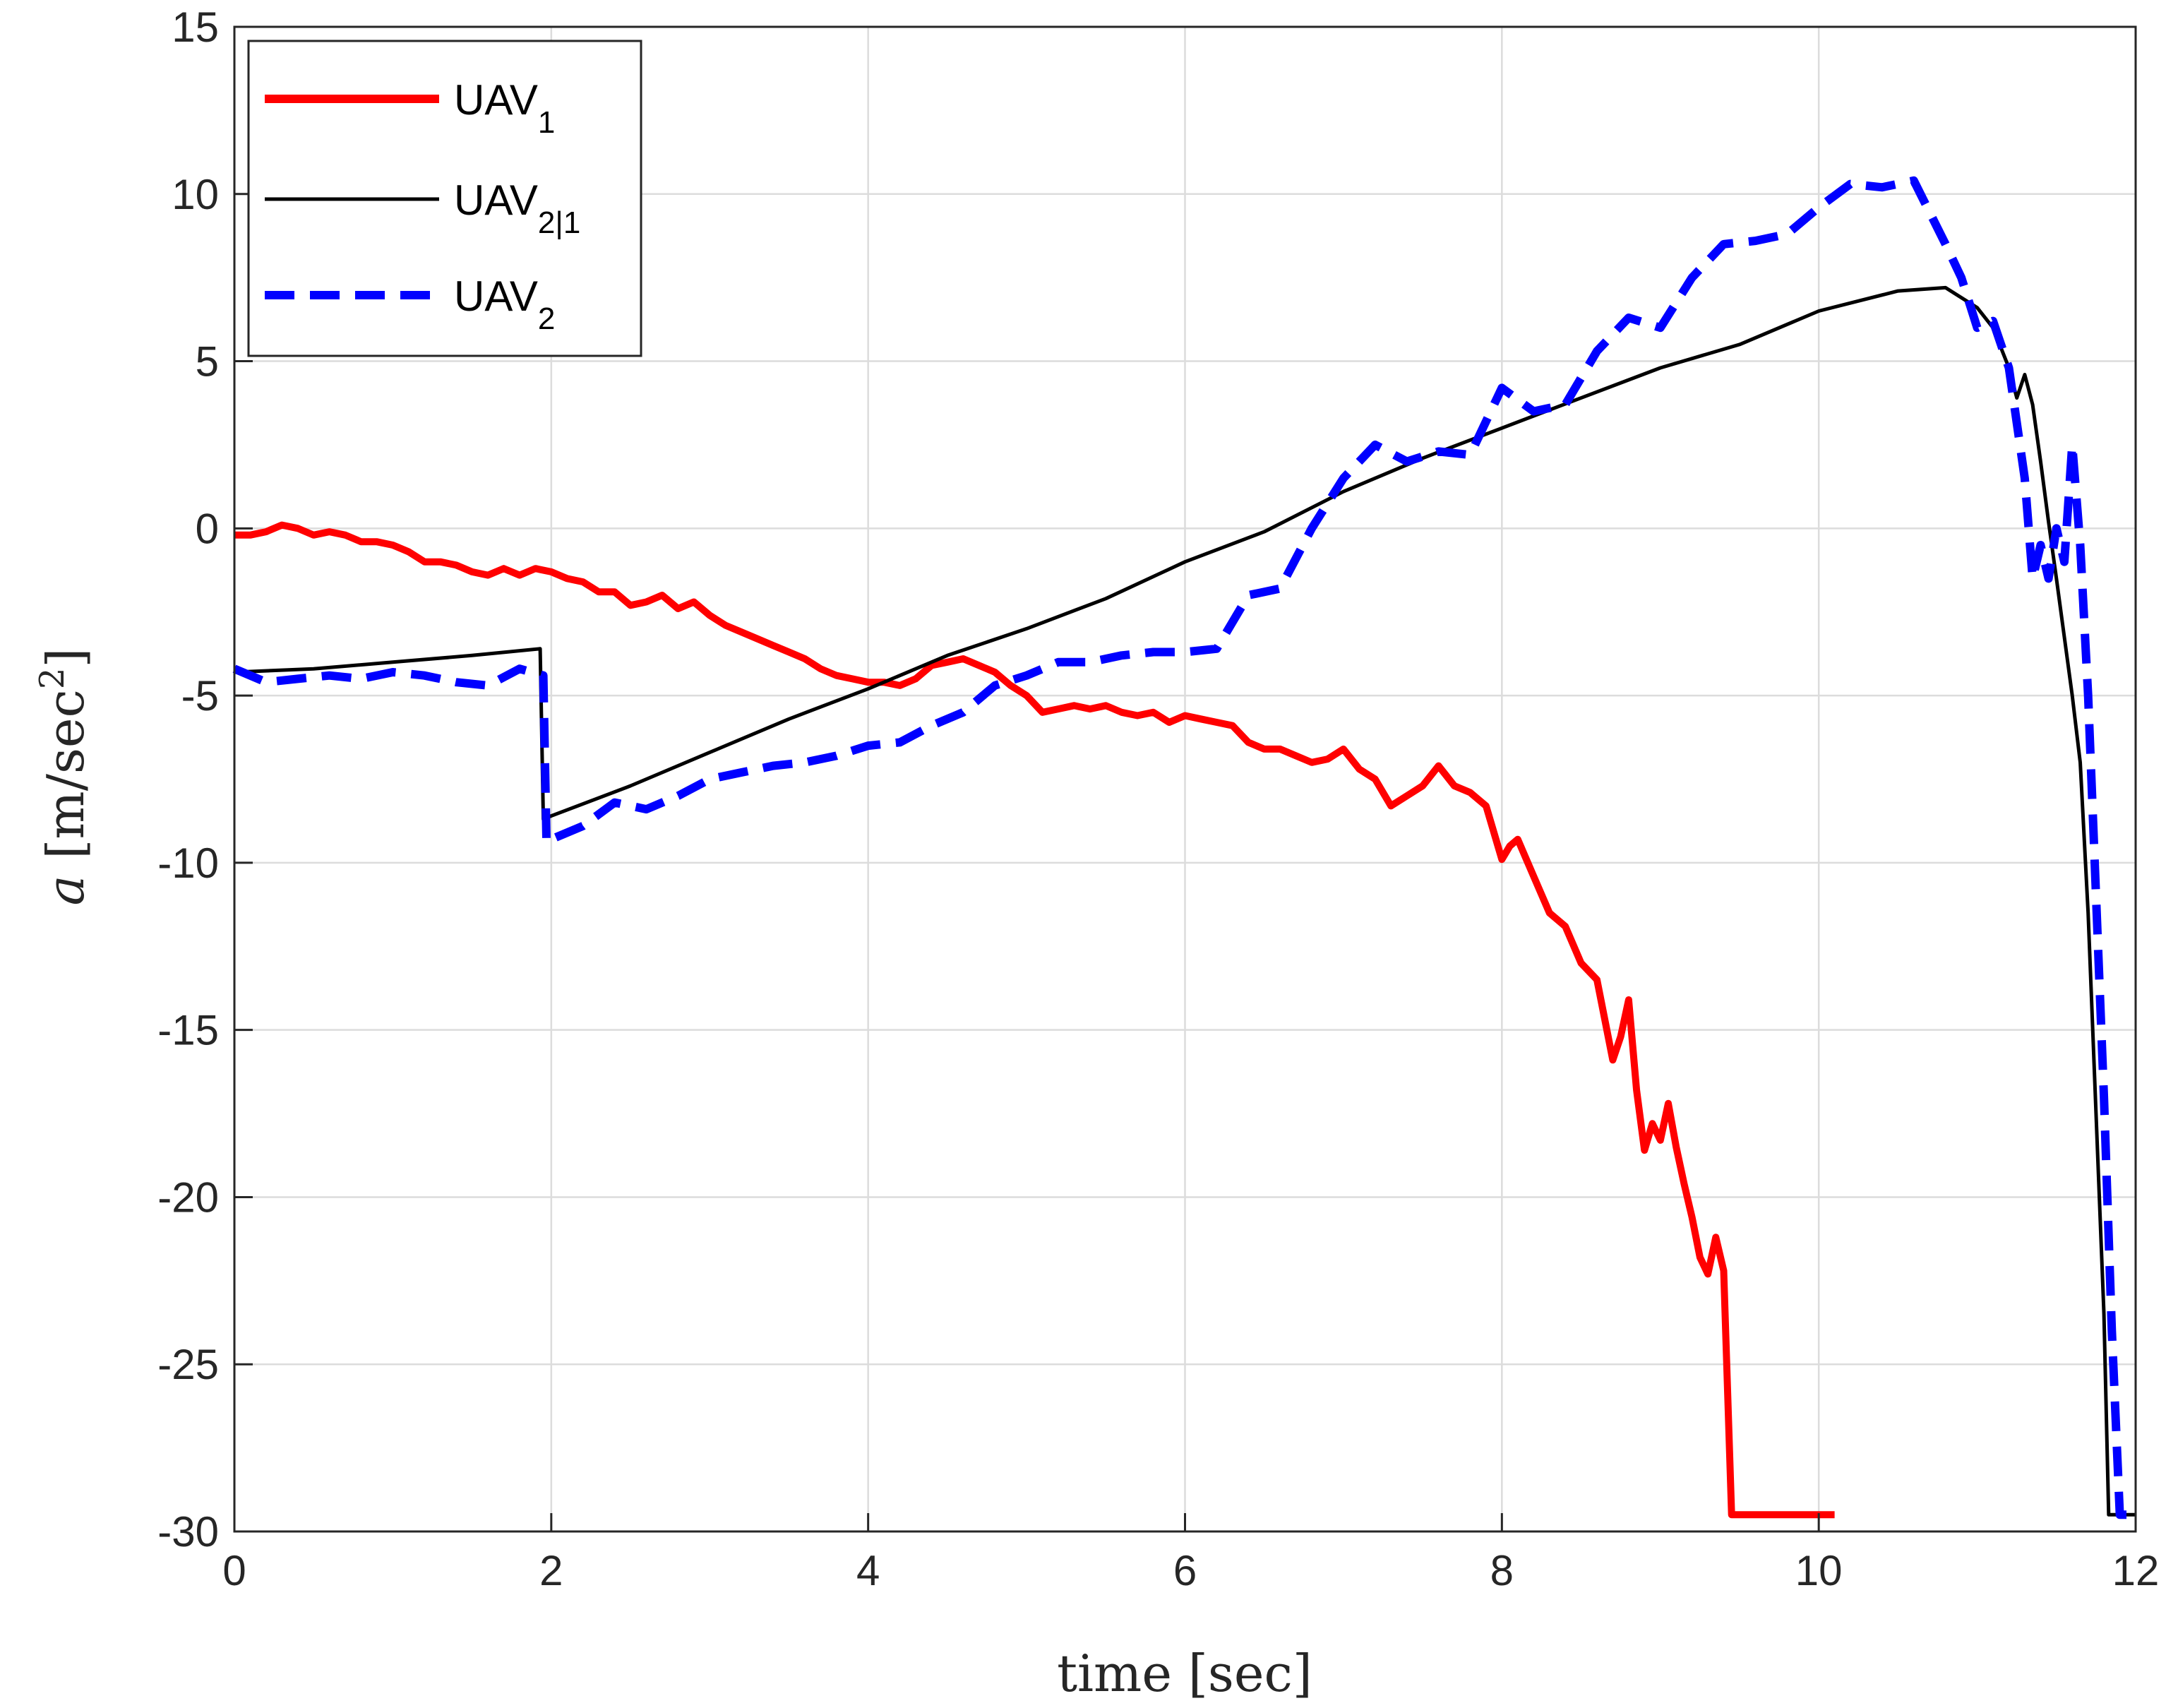  What do you see at coordinates (52, 679) in the screenshot?
I see `y-axis-title-exponent: 2` at bounding box center [52, 679].